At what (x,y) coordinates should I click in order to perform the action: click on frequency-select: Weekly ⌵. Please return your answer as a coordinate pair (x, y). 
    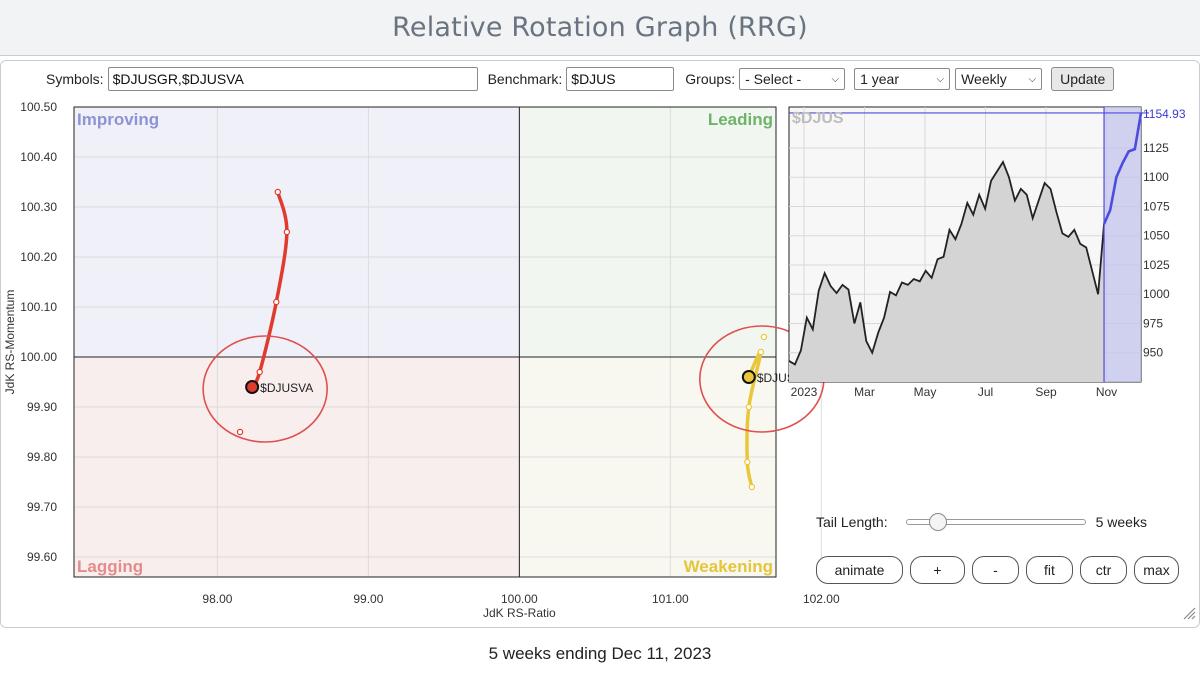
    Looking at the image, I should click on (999, 79).